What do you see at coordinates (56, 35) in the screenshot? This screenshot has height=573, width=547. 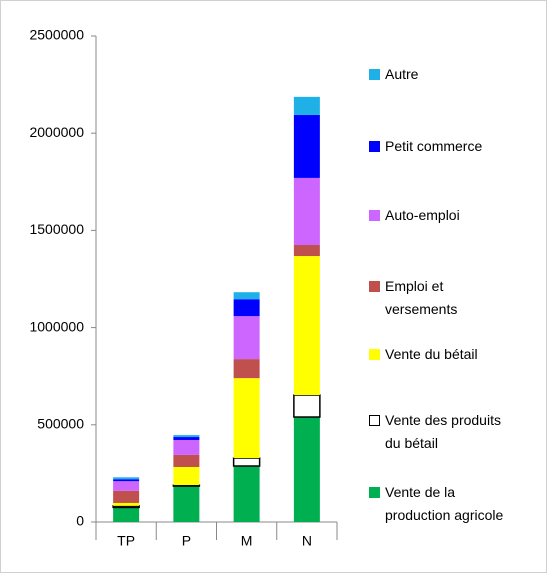 I see `y-tick-label: 2500000` at bounding box center [56, 35].